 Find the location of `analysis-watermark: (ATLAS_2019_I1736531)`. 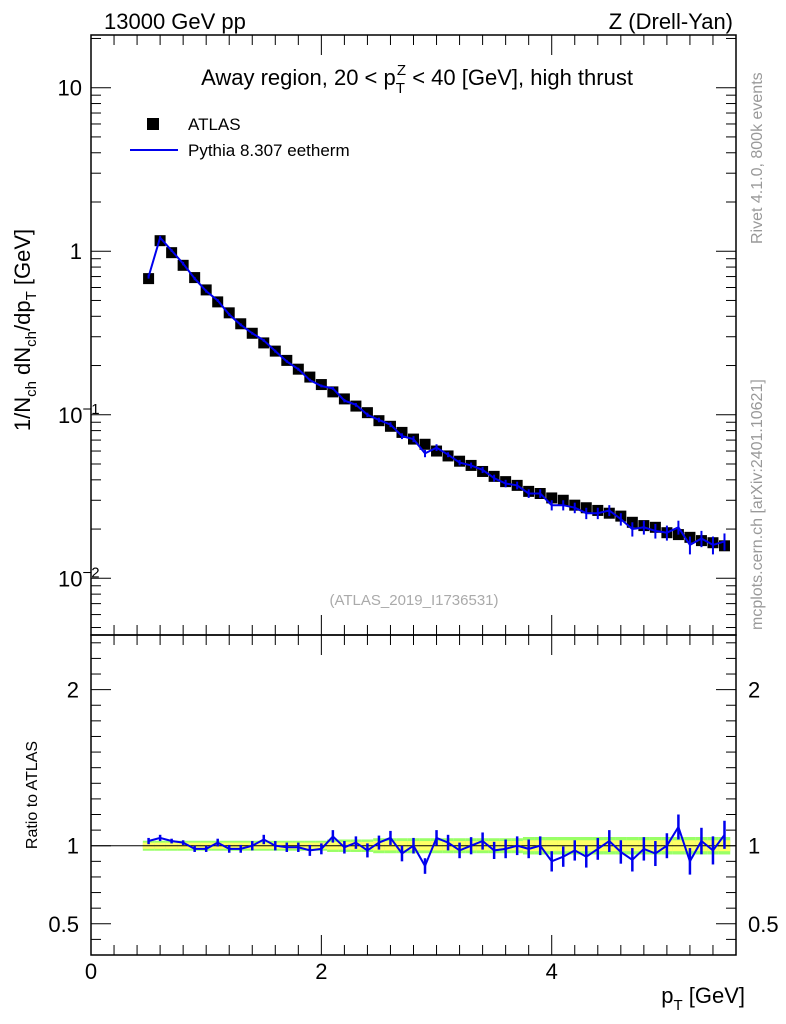

analysis-watermark: (ATLAS_2019_I1736531) is located at coordinates (413, 600).